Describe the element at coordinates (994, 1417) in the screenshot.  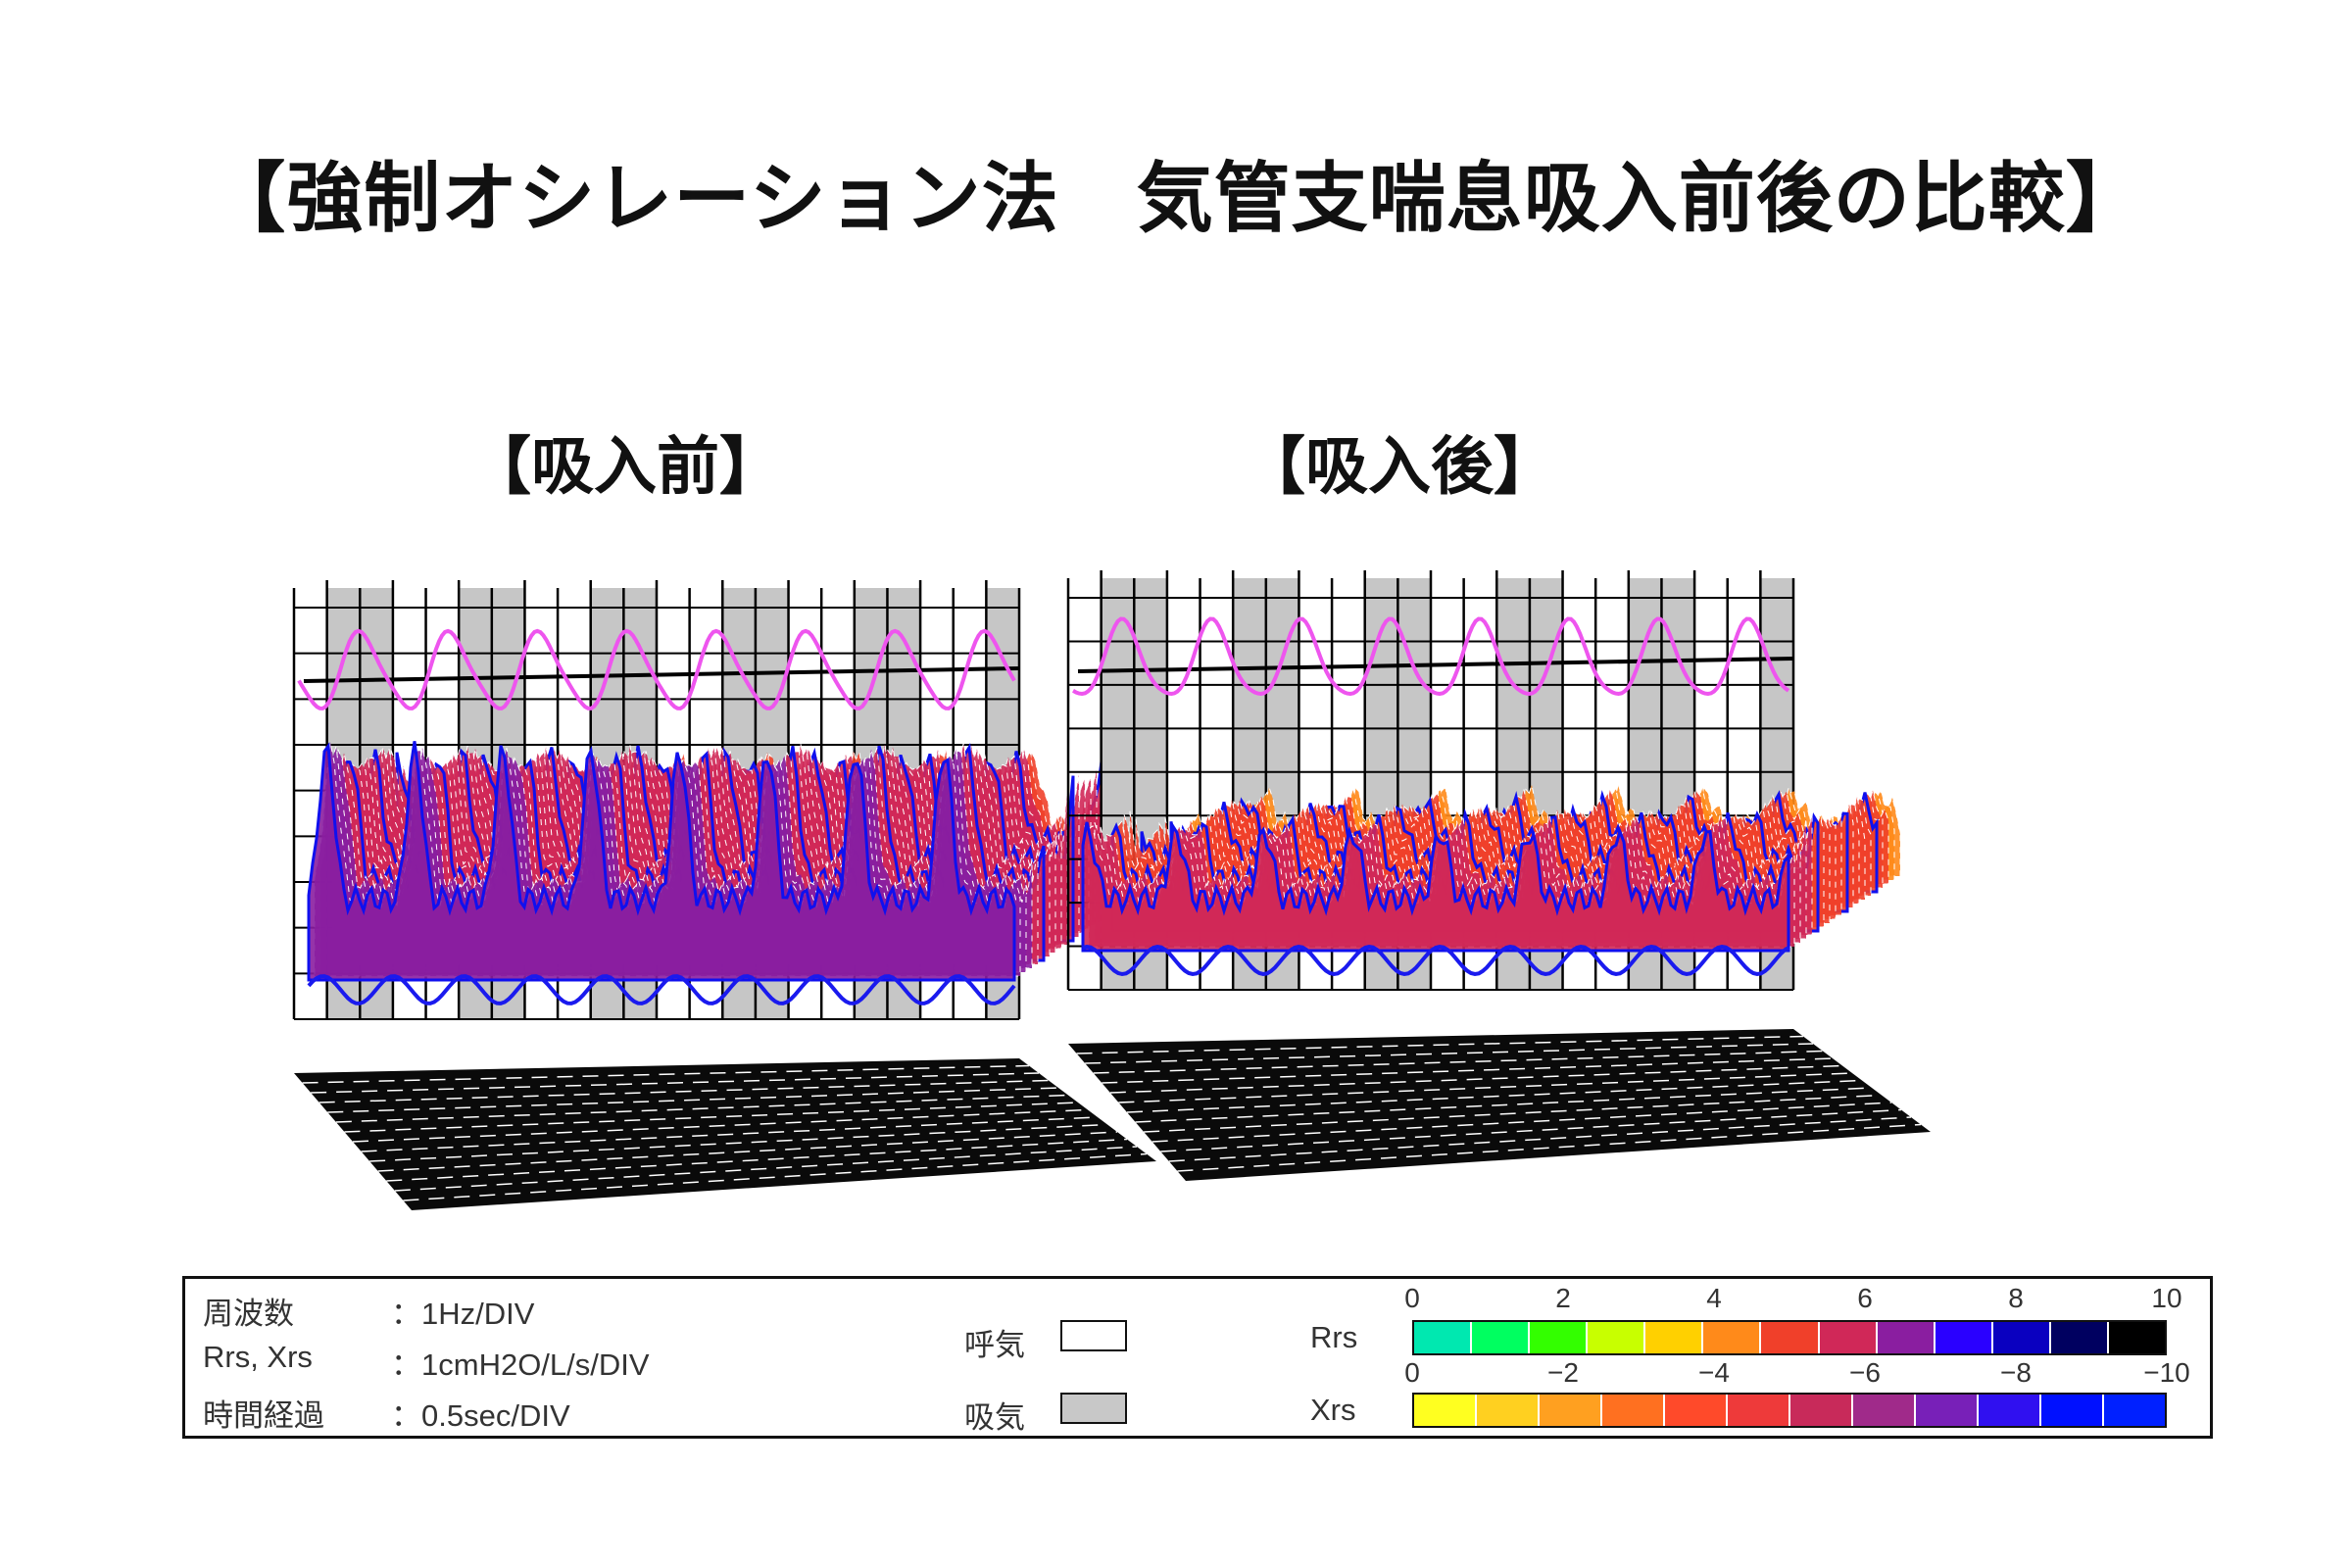
I see `legend-inspiration-label: 吸気` at that location.